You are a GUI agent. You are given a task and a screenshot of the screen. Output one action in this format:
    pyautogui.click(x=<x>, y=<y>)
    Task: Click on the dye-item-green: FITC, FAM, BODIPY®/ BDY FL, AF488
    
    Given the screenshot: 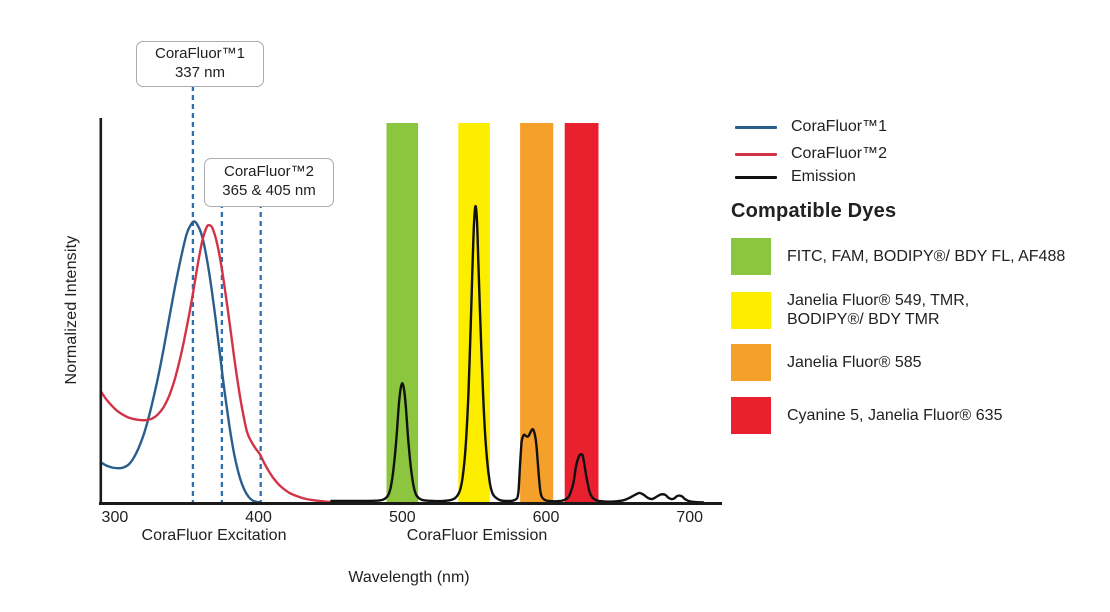 What is the action you would take?
    pyautogui.click(x=898, y=256)
    